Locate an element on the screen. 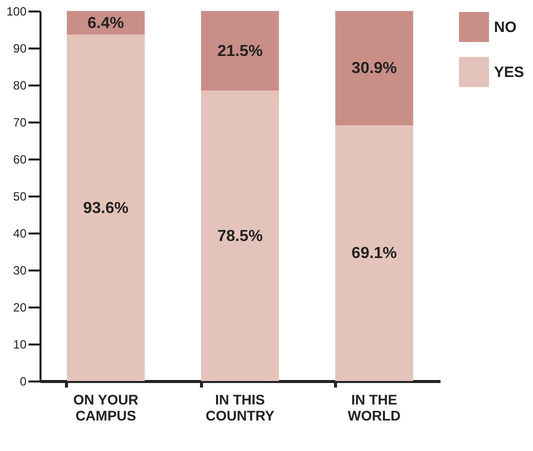 The height and width of the screenshot is (451, 533). data-label: 30.9% is located at coordinates (374, 69).